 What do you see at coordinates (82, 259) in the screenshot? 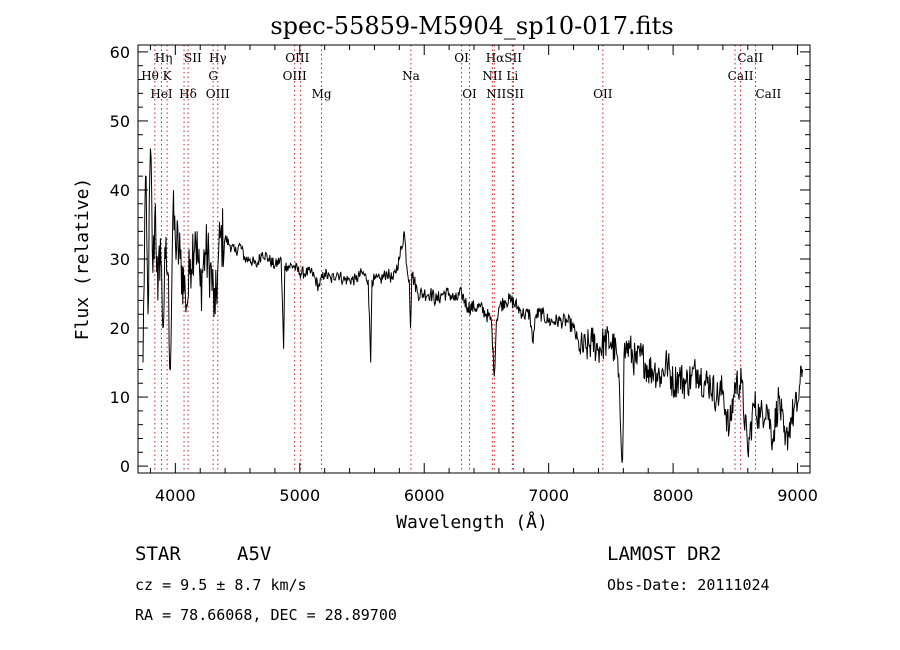
I see `y-axis-label: Flux (relative)` at bounding box center [82, 259].